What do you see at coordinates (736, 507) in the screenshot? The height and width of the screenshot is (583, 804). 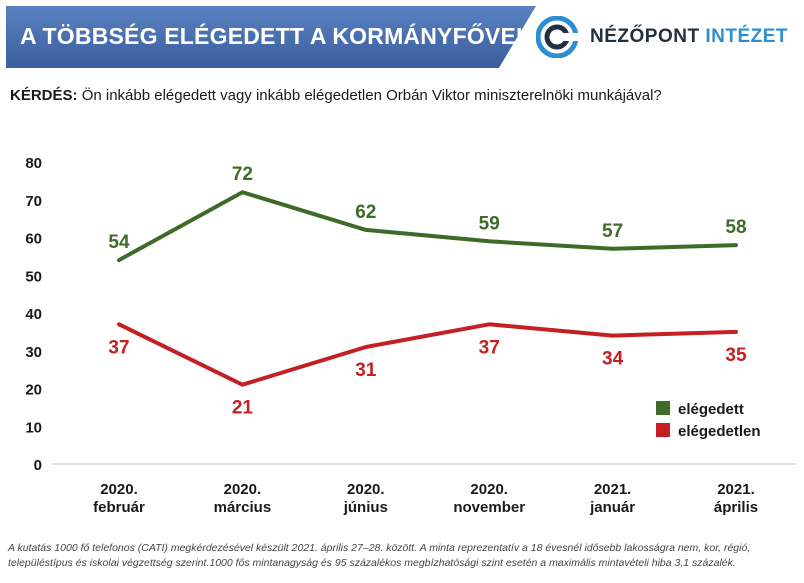 I see `x-tick-label-month: április` at bounding box center [736, 507].